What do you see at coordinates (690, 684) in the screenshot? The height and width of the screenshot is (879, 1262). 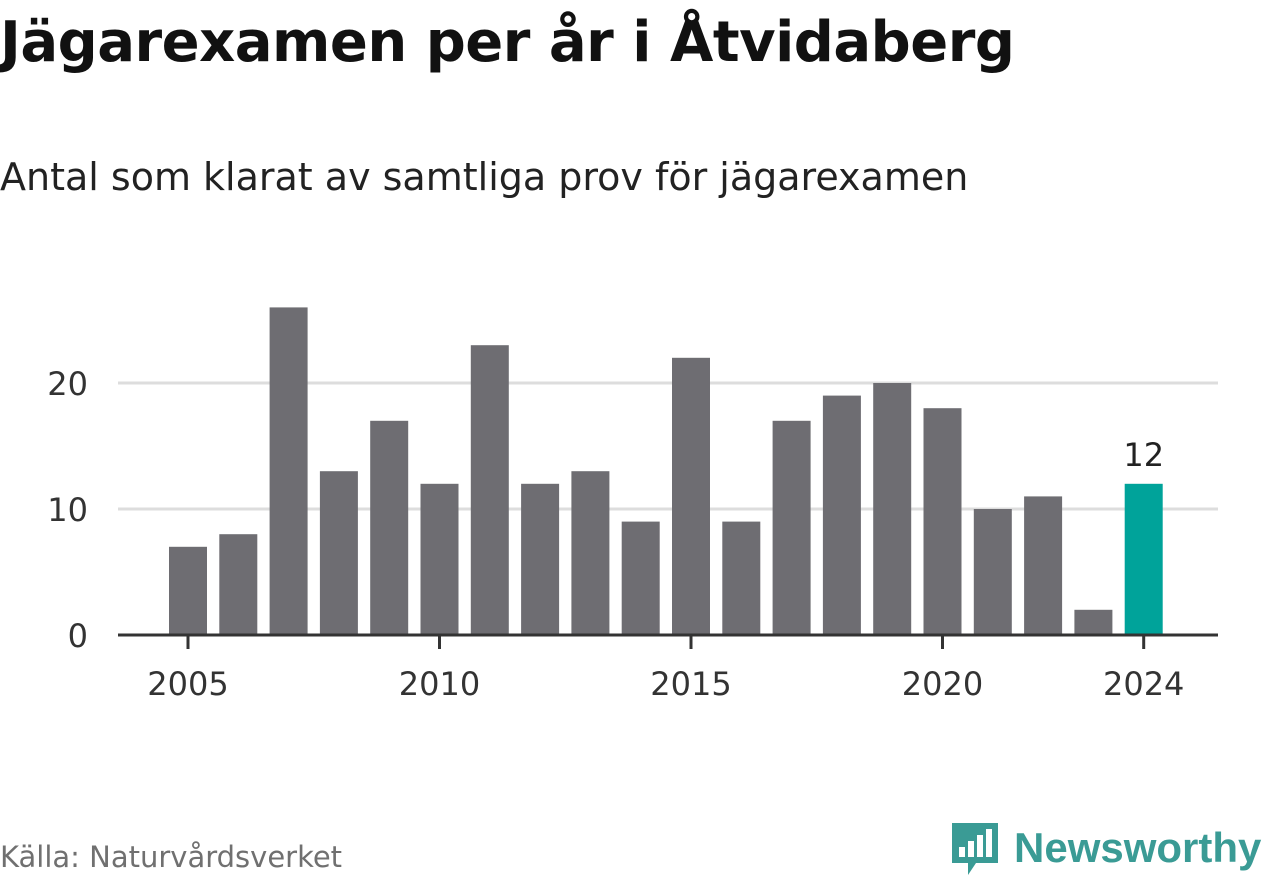 I see `x-tick-label: 2015` at bounding box center [690, 684].